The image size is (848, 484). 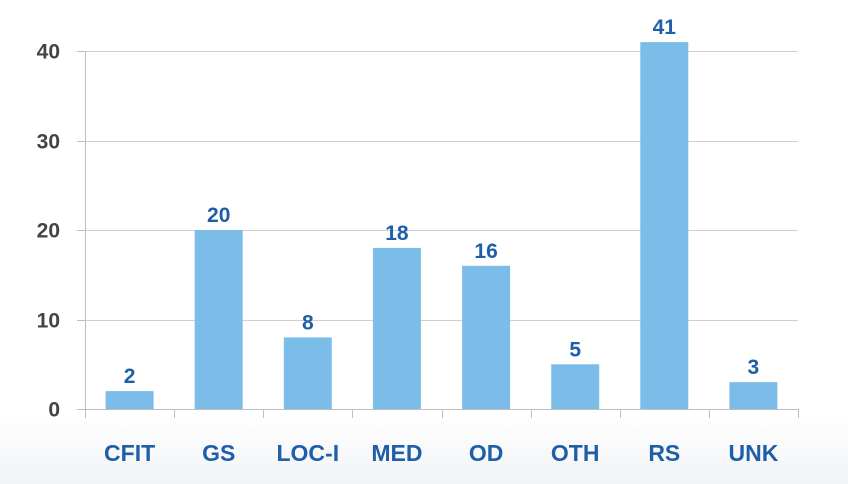 What do you see at coordinates (753, 453) in the screenshot?
I see `x-tick-label: UNK` at bounding box center [753, 453].